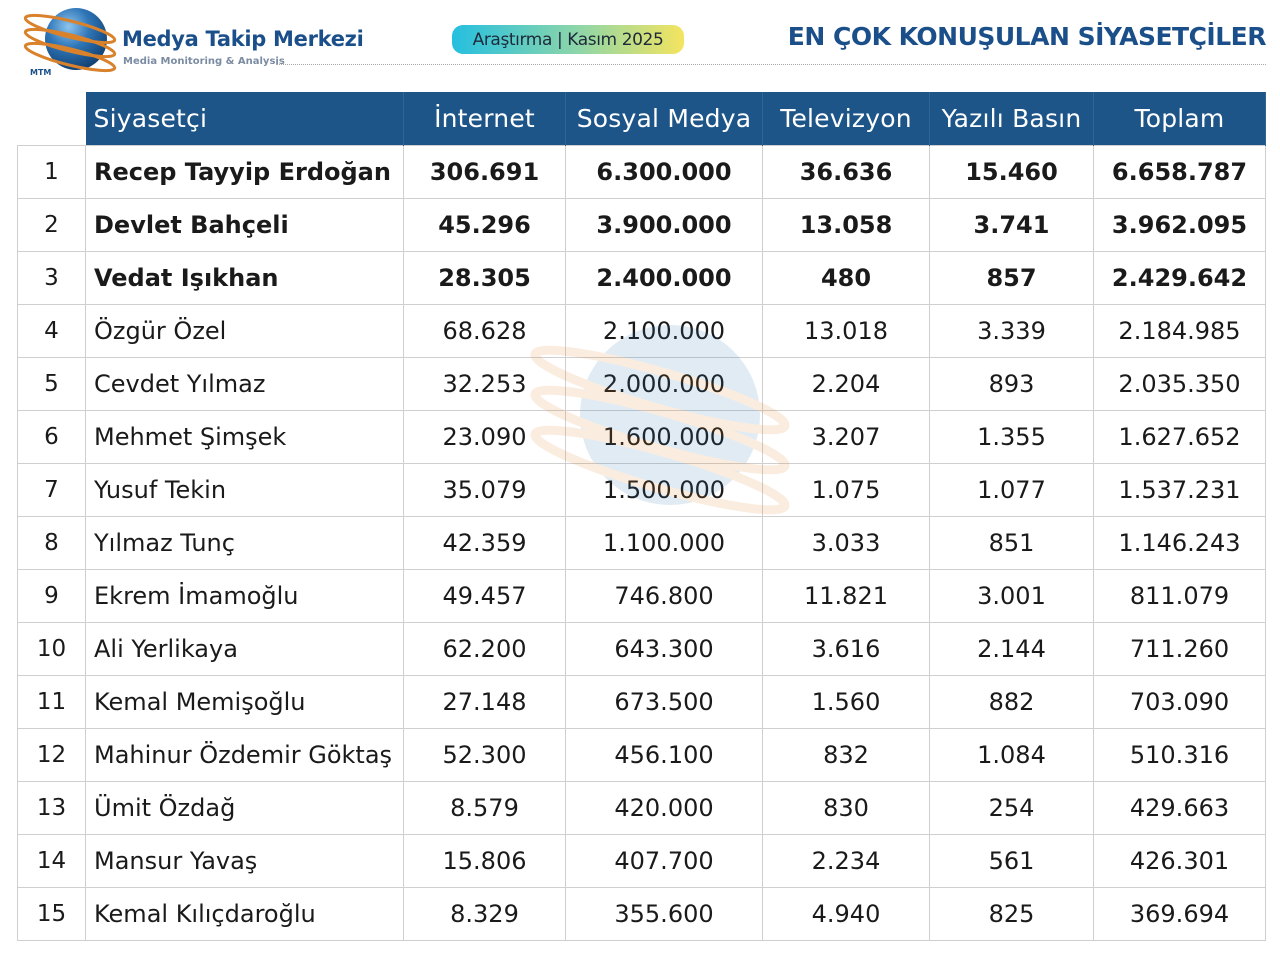  What do you see at coordinates (846, 913) in the screenshot?
I see `television-cell: 4.940` at bounding box center [846, 913].